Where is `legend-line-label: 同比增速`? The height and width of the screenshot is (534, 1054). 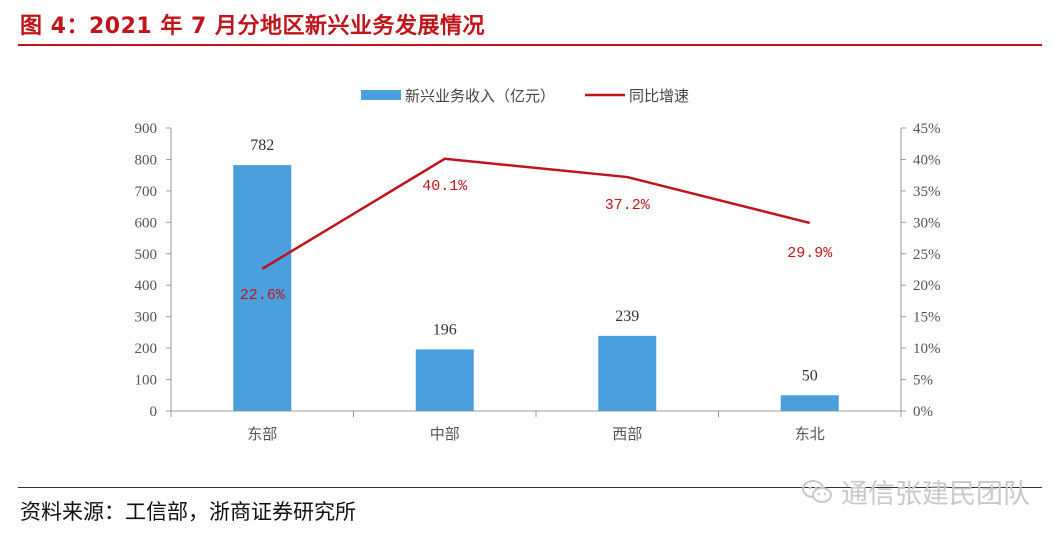 legend-line-label: 同比增速 is located at coordinates (659, 96).